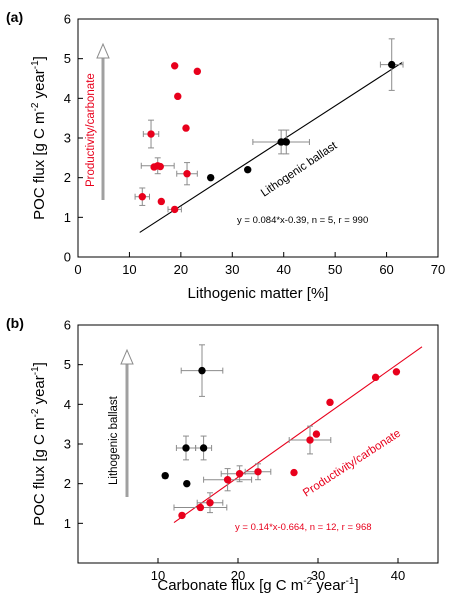 Image resolution: width=456 pixels, height=600 pixels. What do you see at coordinates (352, 463) in the screenshot?
I see `panel-b-line-label: Productivity/carbonate` at bounding box center [352, 463].